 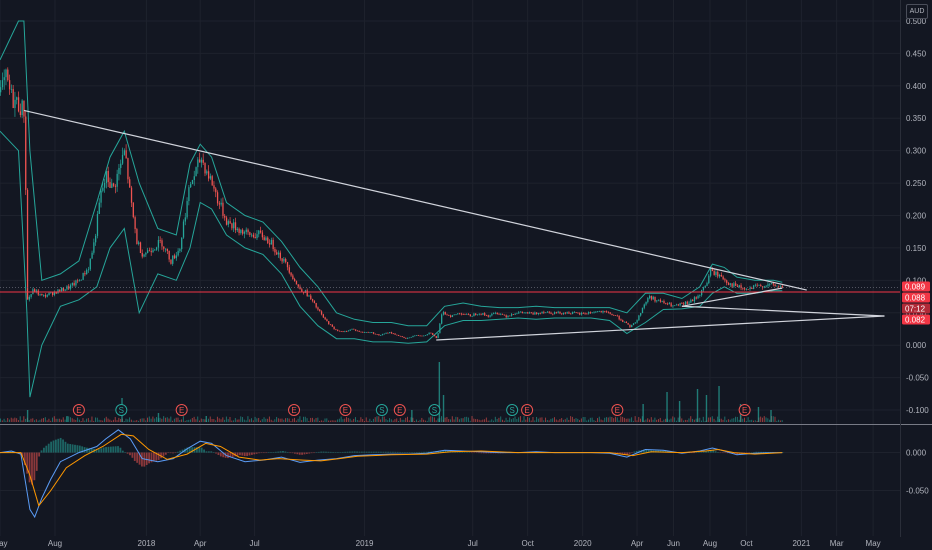 I want to click on price-tag-bg, so click(x=916, y=286).